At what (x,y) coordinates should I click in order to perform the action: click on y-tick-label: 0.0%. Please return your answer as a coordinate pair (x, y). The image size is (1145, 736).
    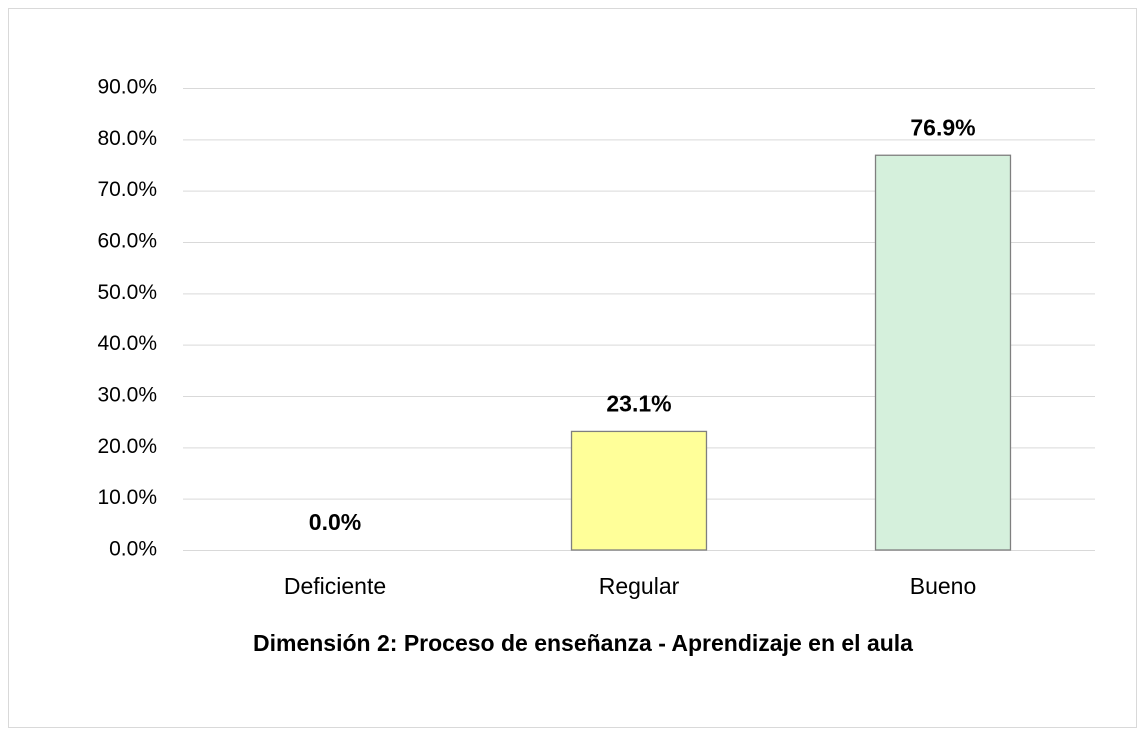
    Looking at the image, I should click on (133, 549).